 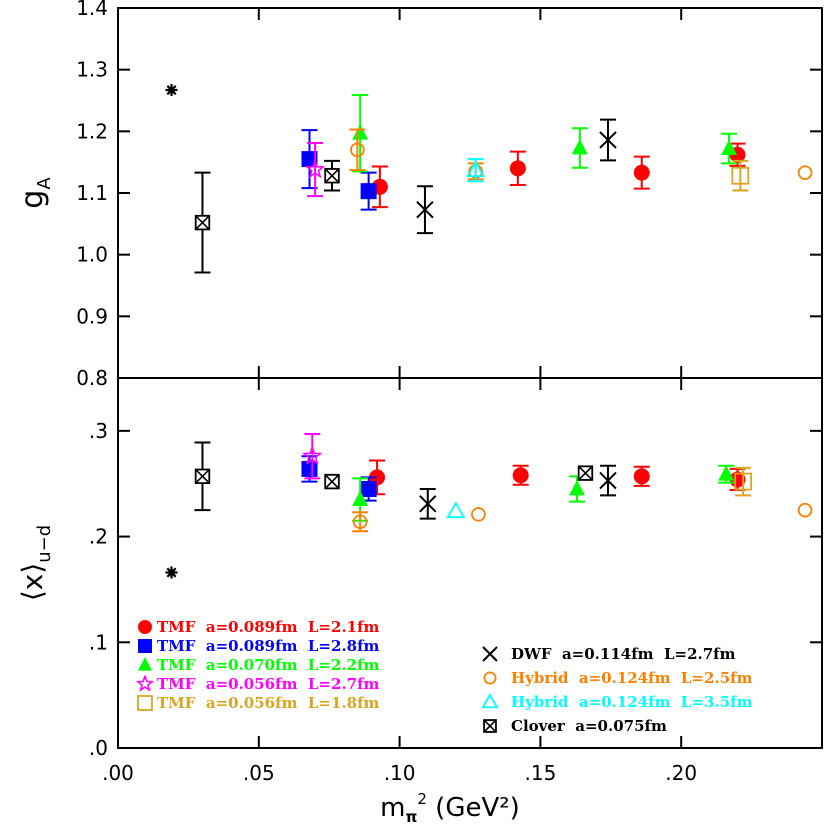 I want to click on legend-entry: TMF a=0.089fm L=2.1fm, so click(x=259, y=627).